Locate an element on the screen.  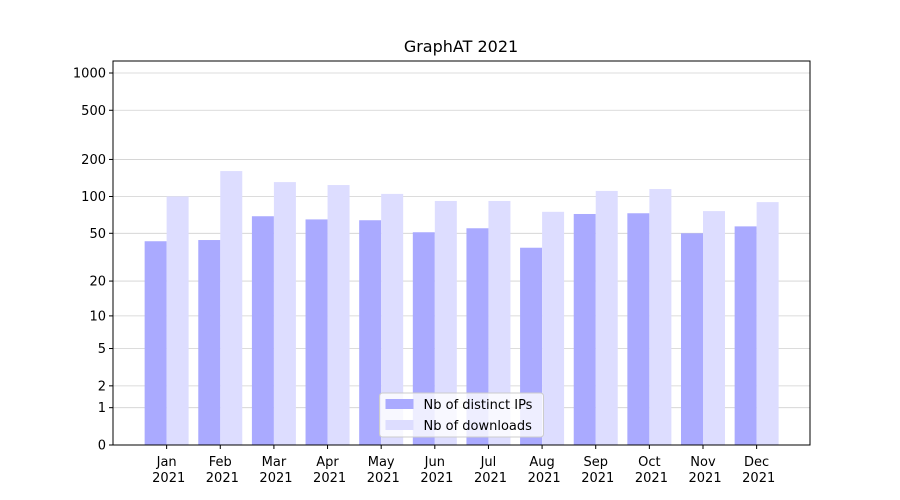
y-tick-label: 5 is located at coordinates (102, 349).